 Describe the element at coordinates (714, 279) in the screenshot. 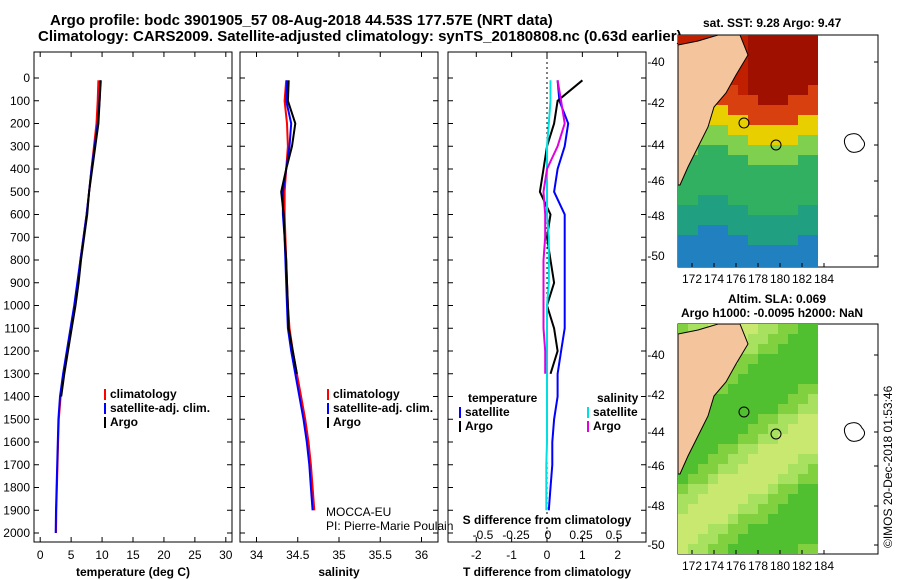

I see `sst-xtick-label: 174` at that location.